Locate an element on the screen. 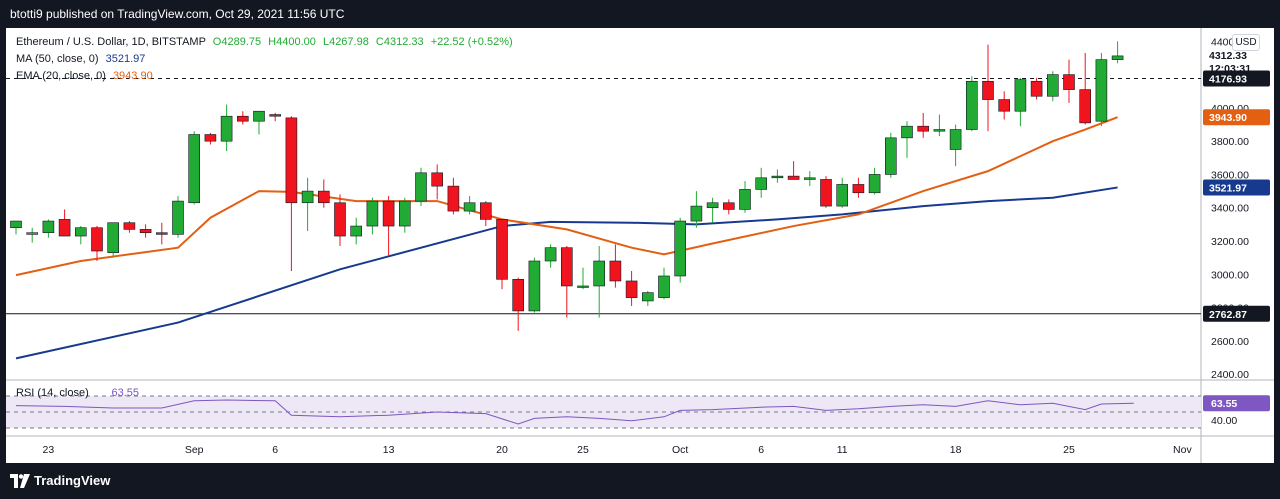  price-tick-label: 3000.00 is located at coordinates (1230, 275).